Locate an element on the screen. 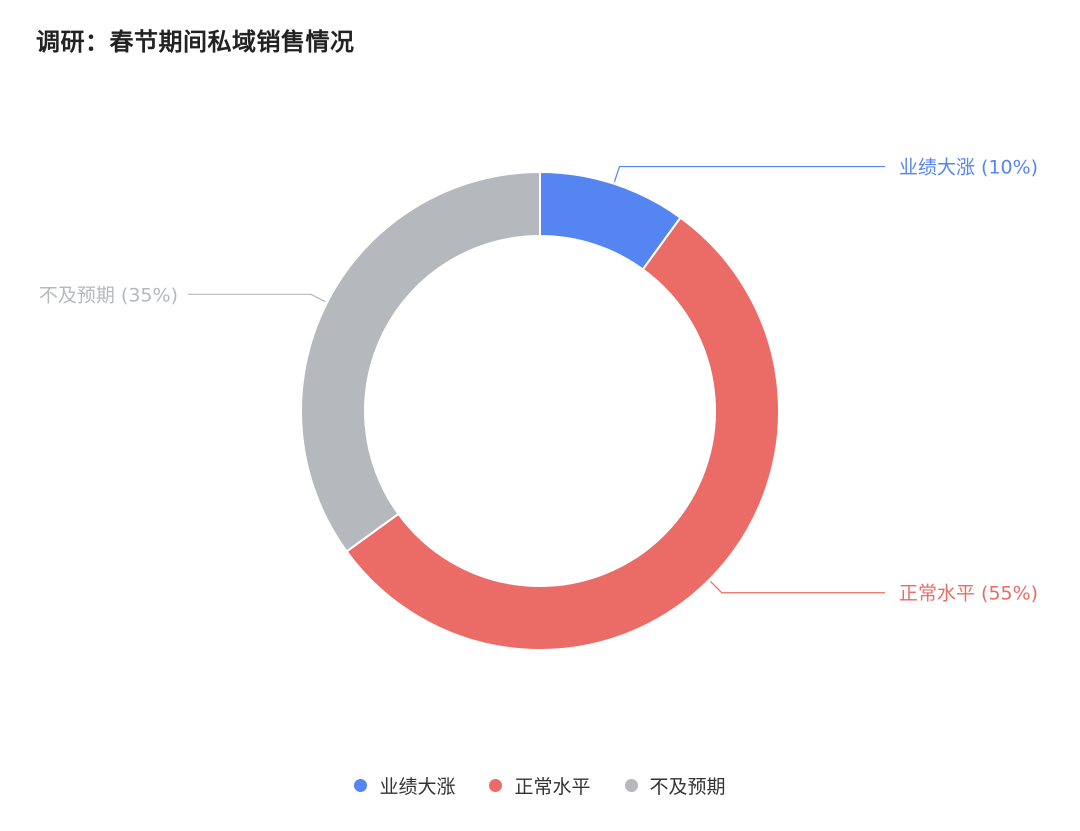 The width and height of the screenshot is (1080, 831). leader-line-正常水平 is located at coordinates (797, 587).